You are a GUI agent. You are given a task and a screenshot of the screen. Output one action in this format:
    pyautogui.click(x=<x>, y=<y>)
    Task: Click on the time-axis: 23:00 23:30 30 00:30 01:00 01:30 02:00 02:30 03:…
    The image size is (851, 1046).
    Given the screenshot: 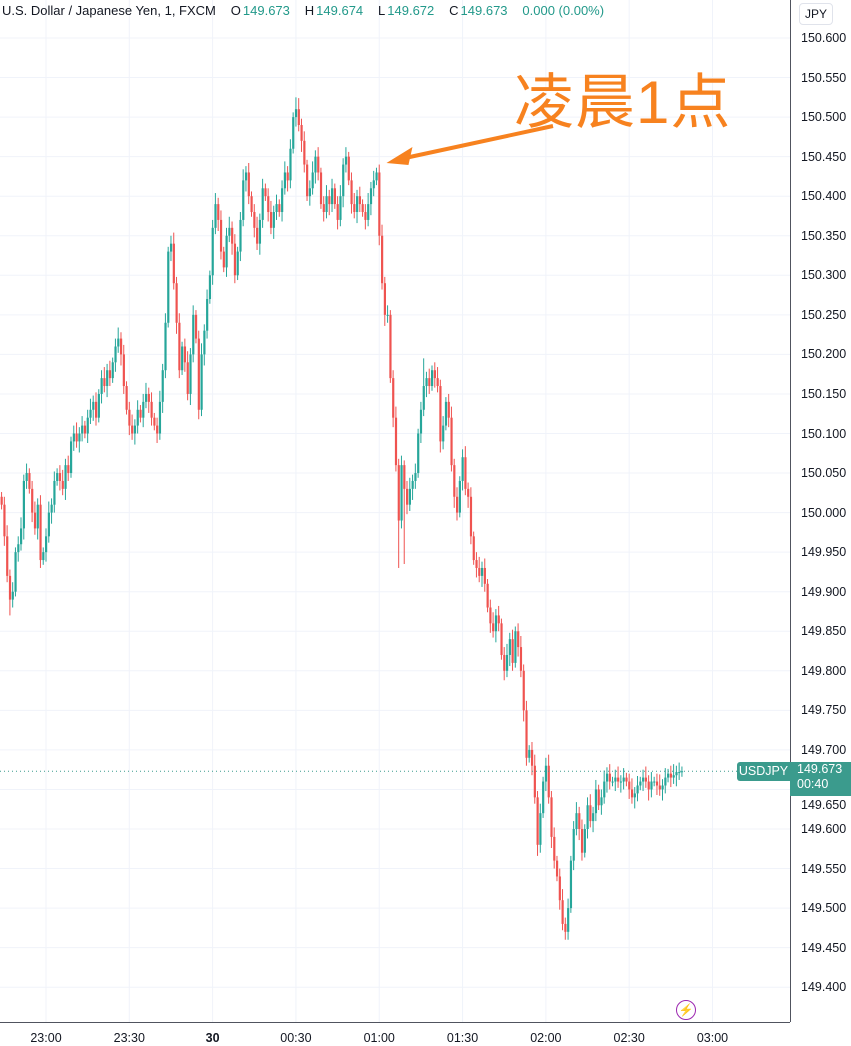 What is the action you would take?
    pyautogui.click(x=395, y=1034)
    